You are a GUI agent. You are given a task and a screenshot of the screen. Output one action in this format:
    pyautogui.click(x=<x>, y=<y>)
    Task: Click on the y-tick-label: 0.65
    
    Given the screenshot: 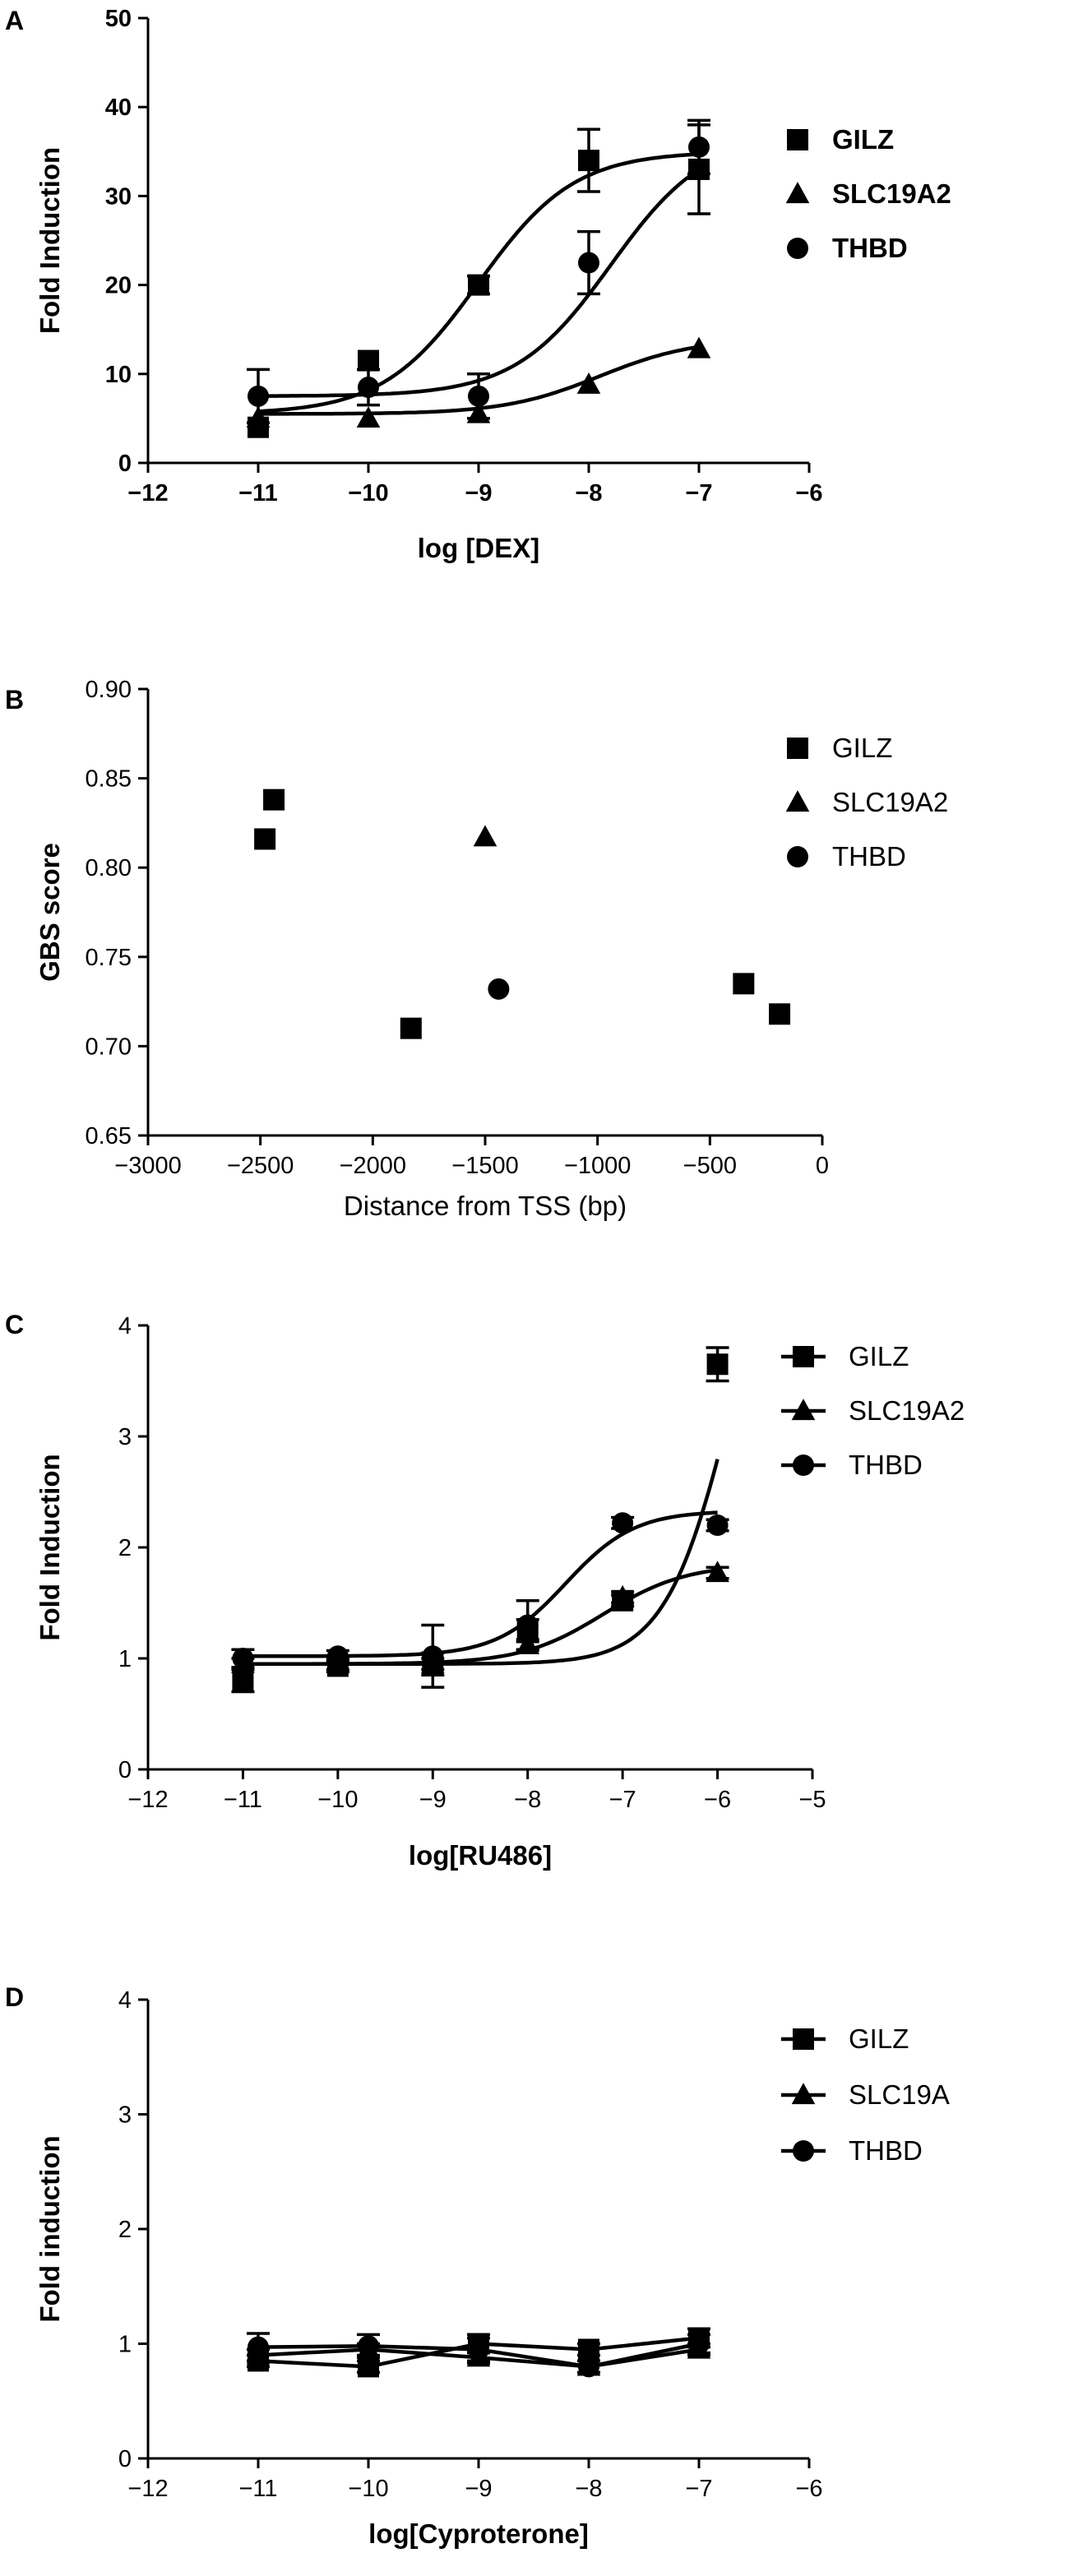 What is the action you would take?
    pyautogui.click(x=109, y=1136)
    